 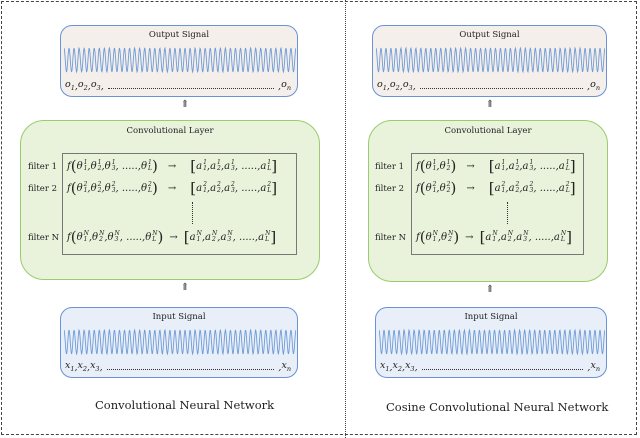 I want to click on network-caption: Cosine Convolutional Neural Network, so click(x=497, y=407).